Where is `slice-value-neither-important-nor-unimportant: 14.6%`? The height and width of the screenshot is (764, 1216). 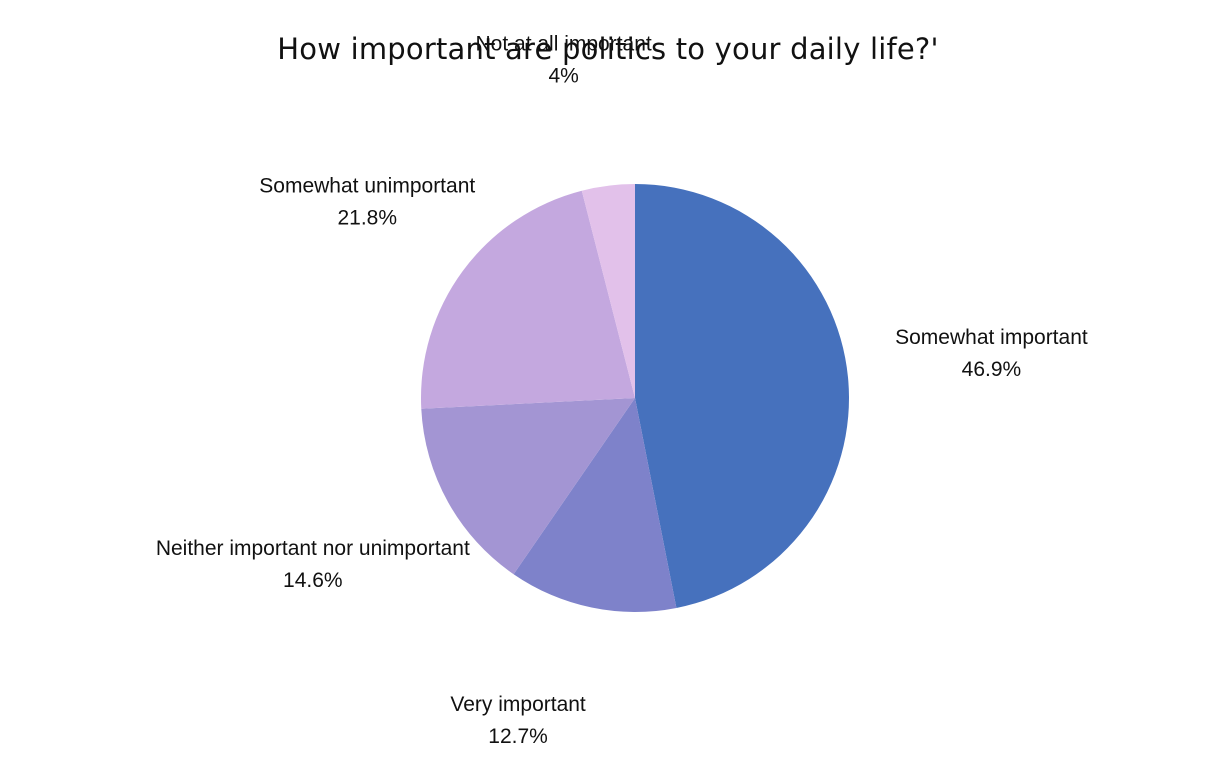 slice-value-neither-important-nor-unimportant: 14.6% is located at coordinates (313, 580).